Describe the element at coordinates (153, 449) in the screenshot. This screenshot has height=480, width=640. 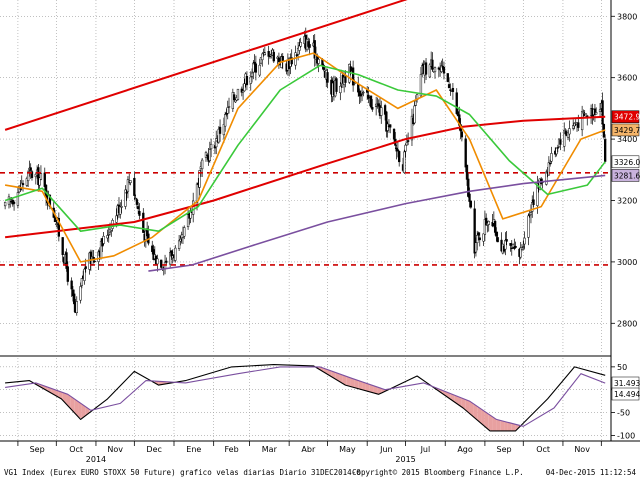
I see `x-month-label: Dec` at that location.